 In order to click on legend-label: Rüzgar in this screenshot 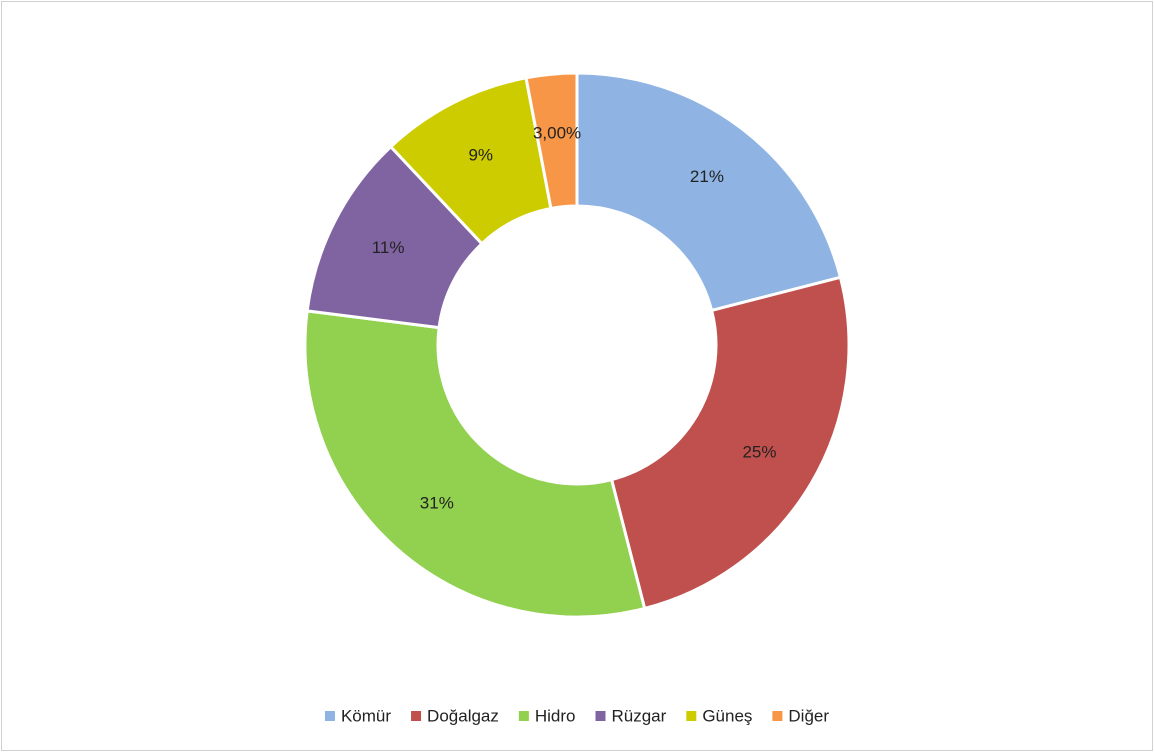, I will do `click(639, 715)`.